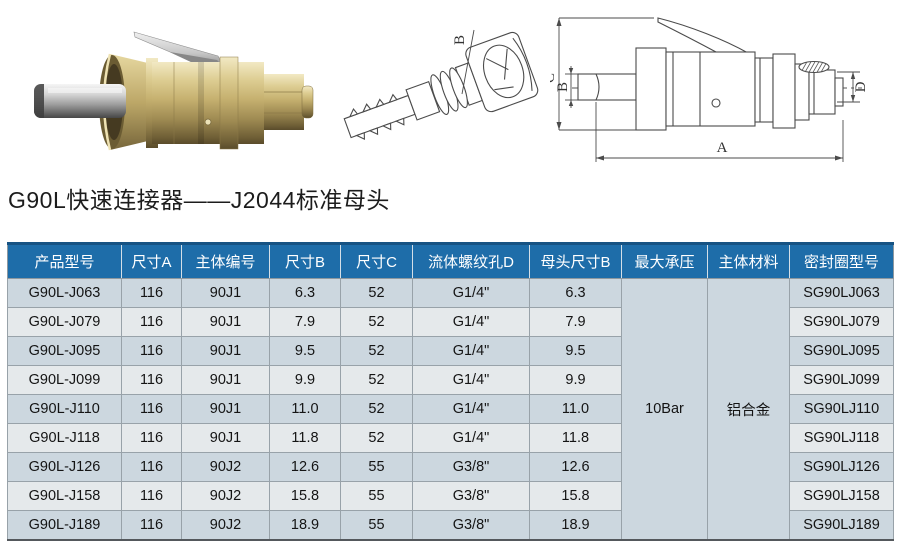  Describe the element at coordinates (305, 380) in the screenshot. I see `cell-dim-b: 9.9` at that location.